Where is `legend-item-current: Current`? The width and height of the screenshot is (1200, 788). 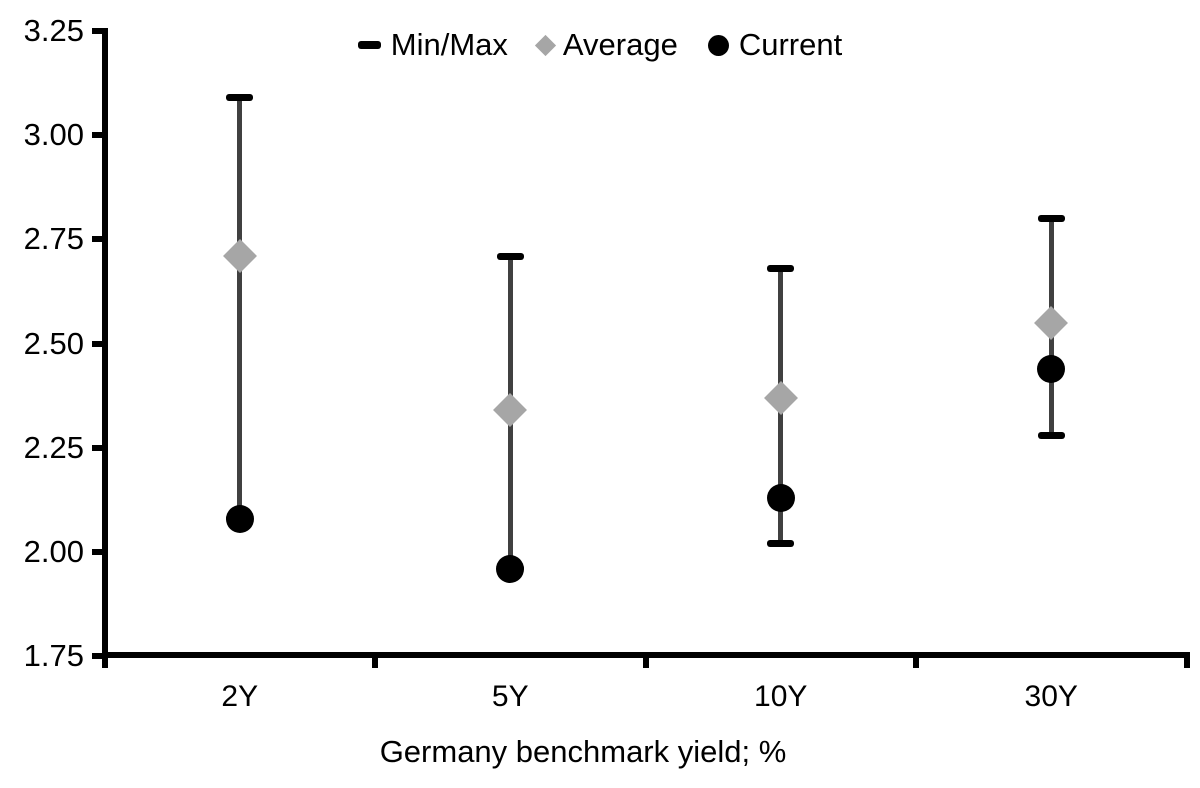 legend-item-current: Current is located at coordinates (775, 44).